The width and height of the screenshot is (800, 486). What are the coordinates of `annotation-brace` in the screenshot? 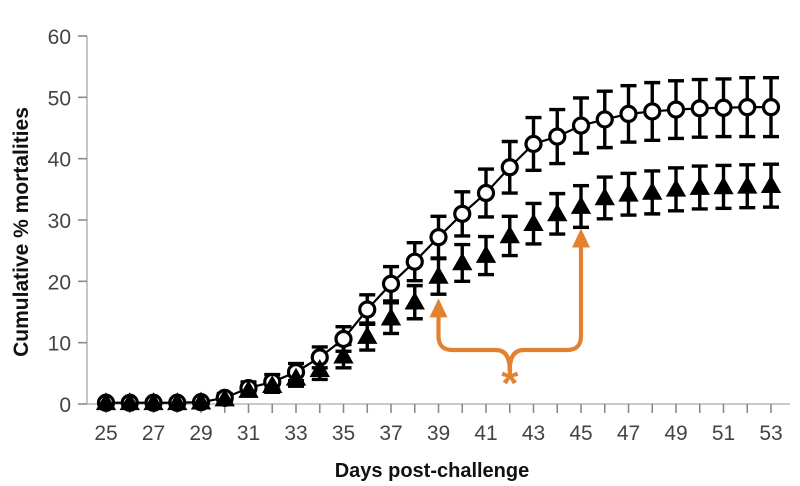 It's located at (510, 353).